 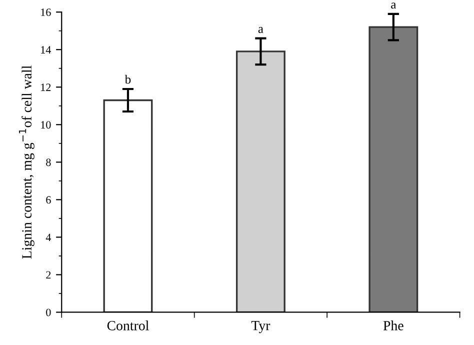 I want to click on annotation: b, so click(x=127, y=79).